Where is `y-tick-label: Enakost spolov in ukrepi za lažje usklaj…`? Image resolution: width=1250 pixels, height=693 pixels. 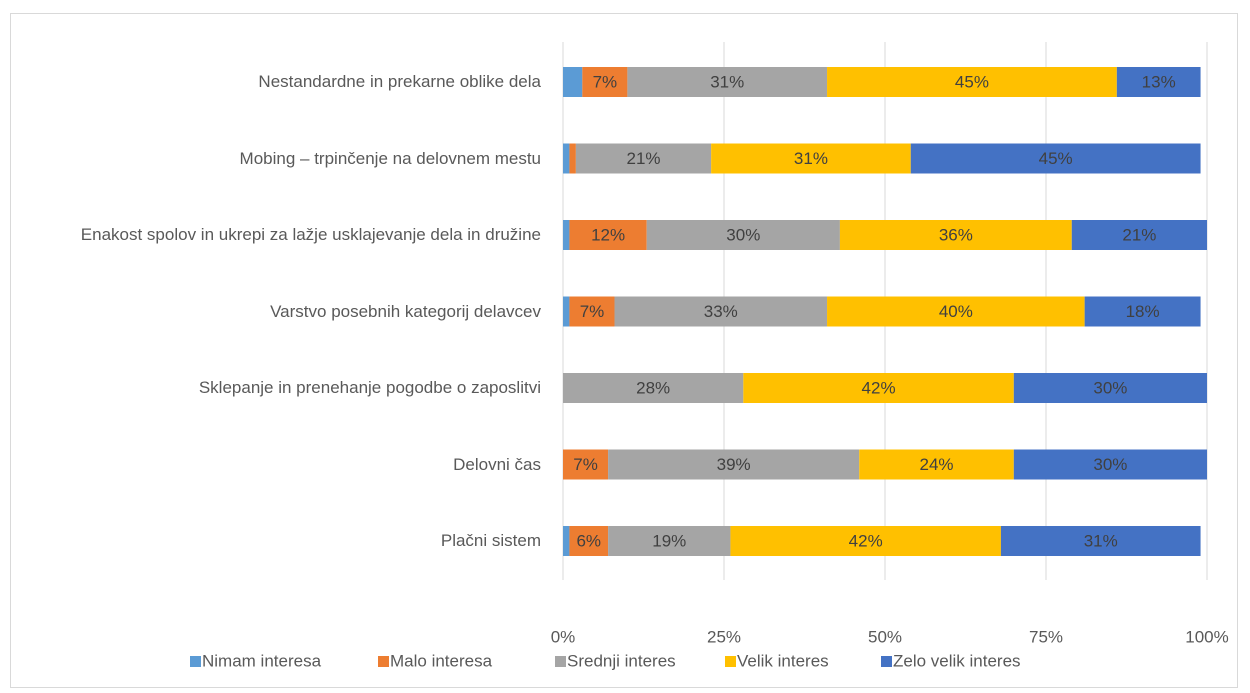 y-tick-label: Enakost spolov in ukrepi za lažje usklaj… is located at coordinates (310, 234).